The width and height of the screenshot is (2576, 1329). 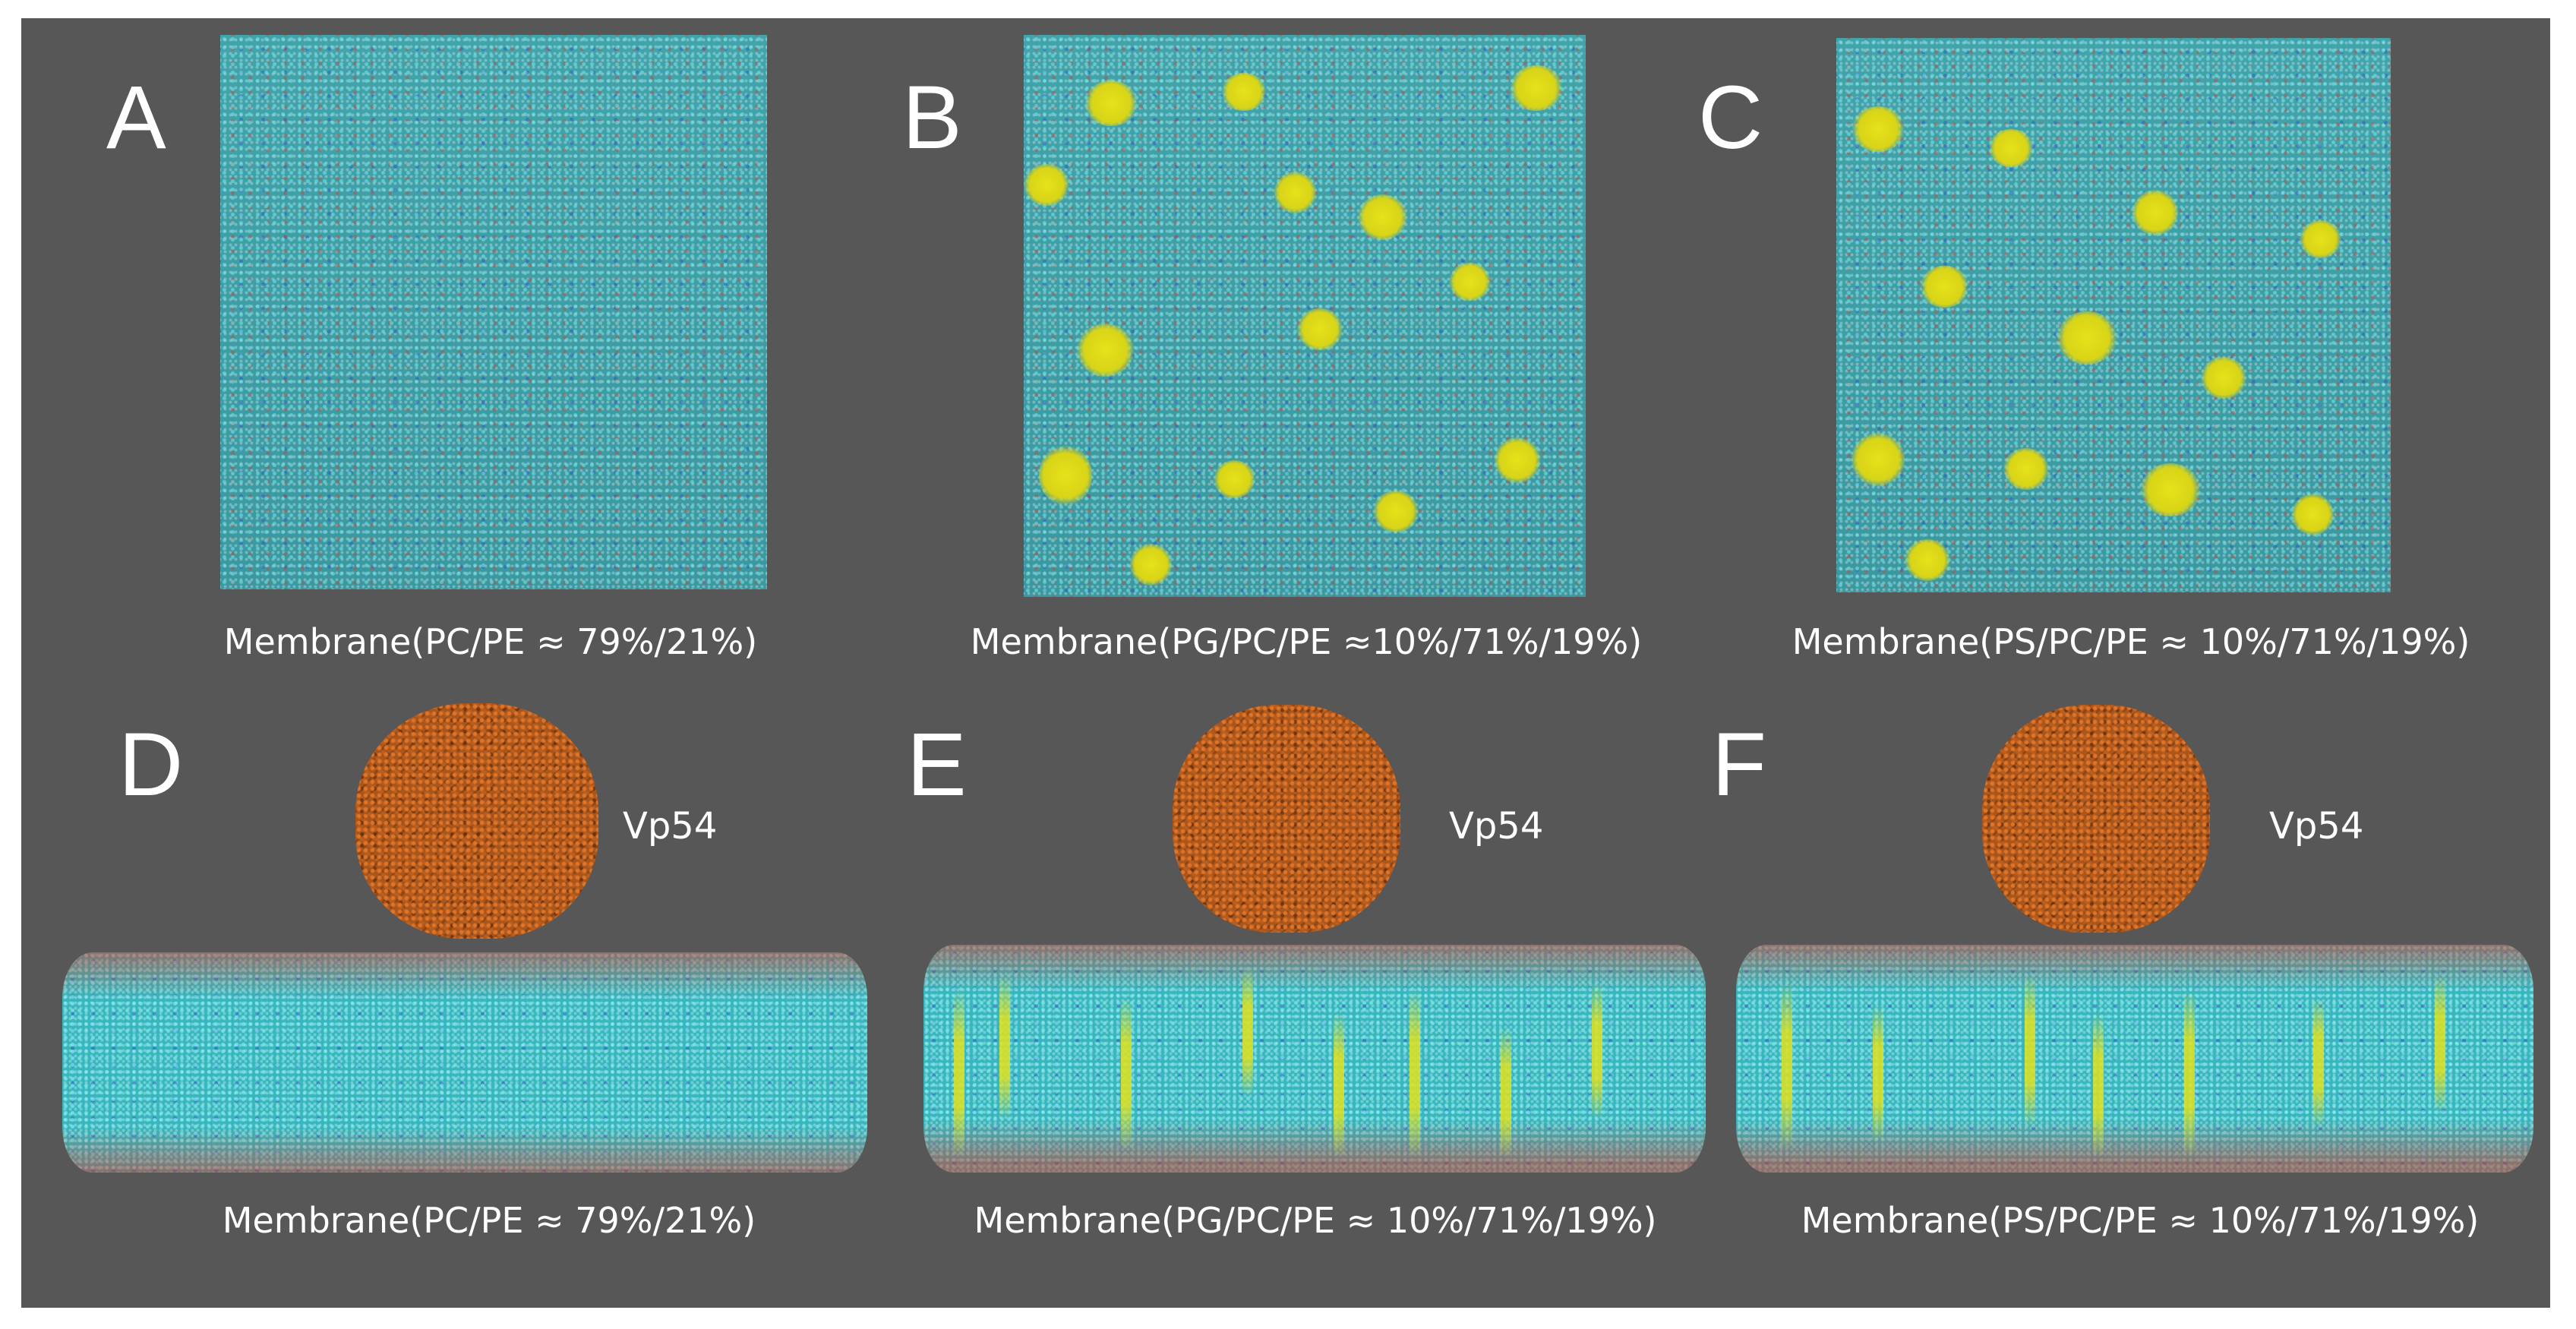 I want to click on caption-d: Membrane(PC/PE ≈ 79%/21%), so click(x=489, y=1220).